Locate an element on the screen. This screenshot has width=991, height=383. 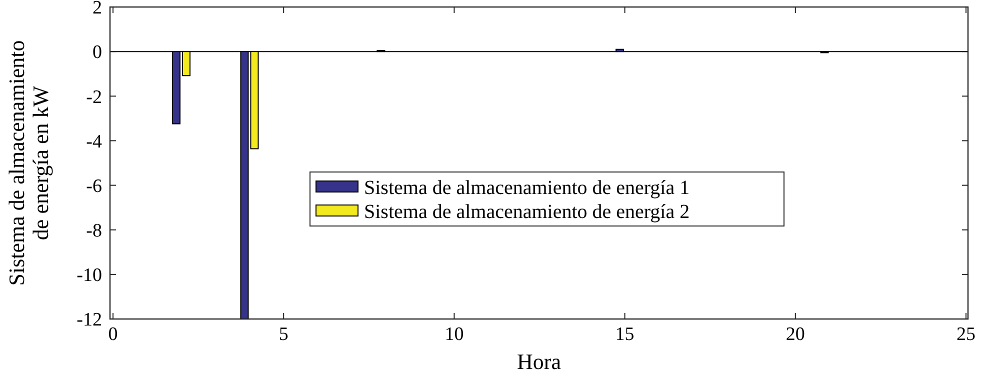
legend-label: Sistema de almacenamiento de energía 1 is located at coordinates (527, 188).